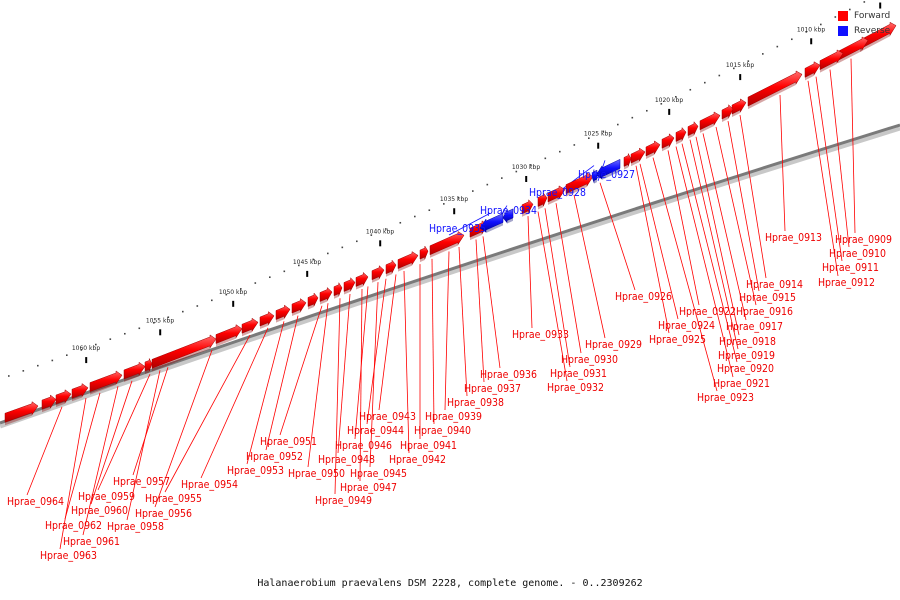 The width and height of the screenshot is (900, 600). What do you see at coordinates (725, 398) in the screenshot?
I see `gene-label-hprae-0923: Hprae_0923` at bounding box center [725, 398].